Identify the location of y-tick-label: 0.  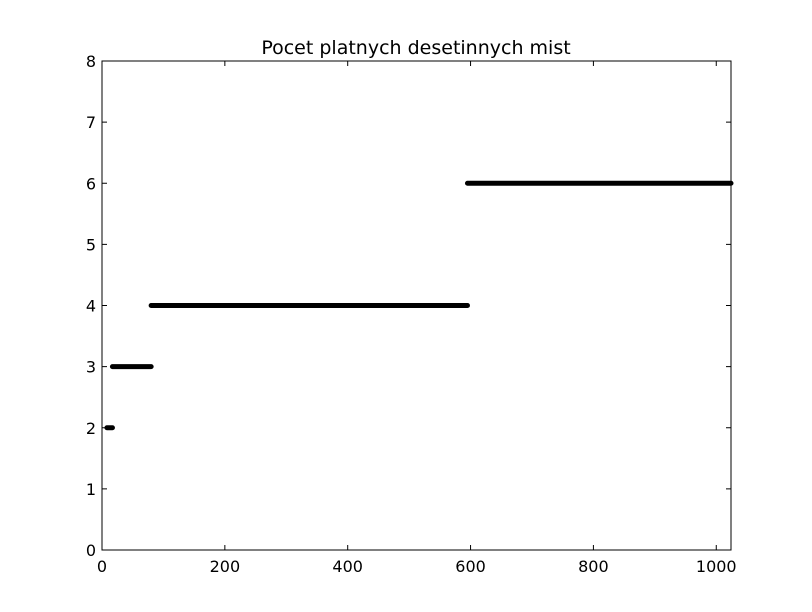
(91, 550).